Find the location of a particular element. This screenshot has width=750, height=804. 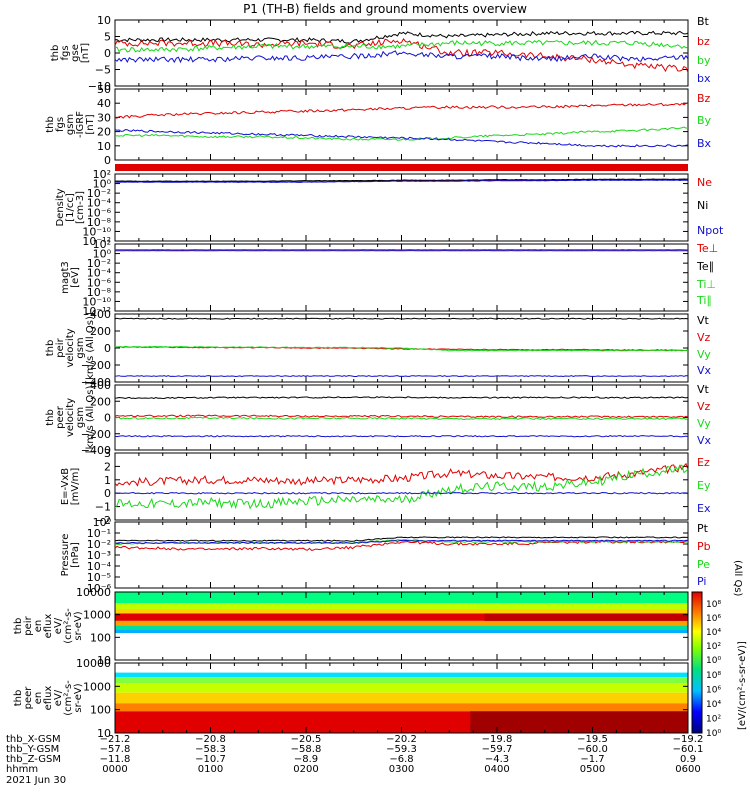

series-line-Vx is located at coordinates (401, 436).